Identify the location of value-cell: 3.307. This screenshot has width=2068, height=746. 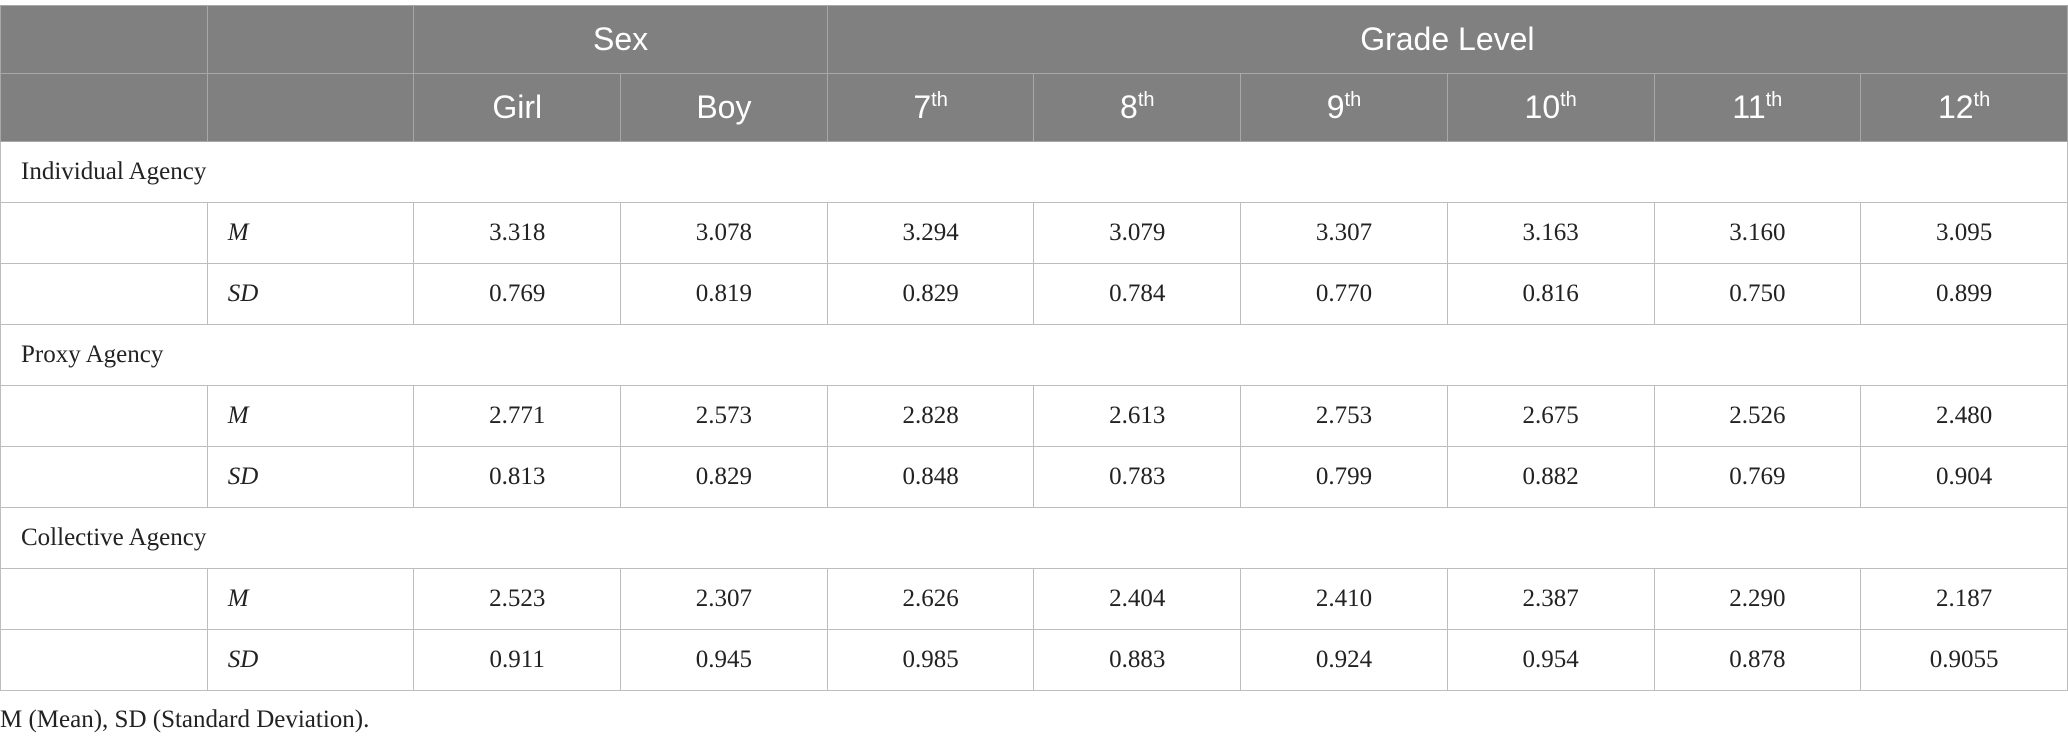
(1344, 233).